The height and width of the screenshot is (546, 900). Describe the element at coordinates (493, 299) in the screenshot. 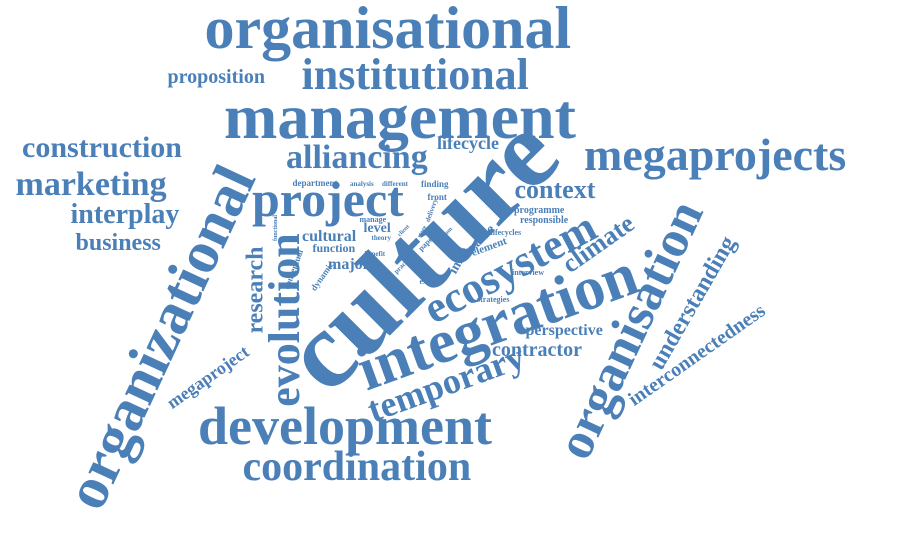

I see `word-strategies: strategies` at that location.